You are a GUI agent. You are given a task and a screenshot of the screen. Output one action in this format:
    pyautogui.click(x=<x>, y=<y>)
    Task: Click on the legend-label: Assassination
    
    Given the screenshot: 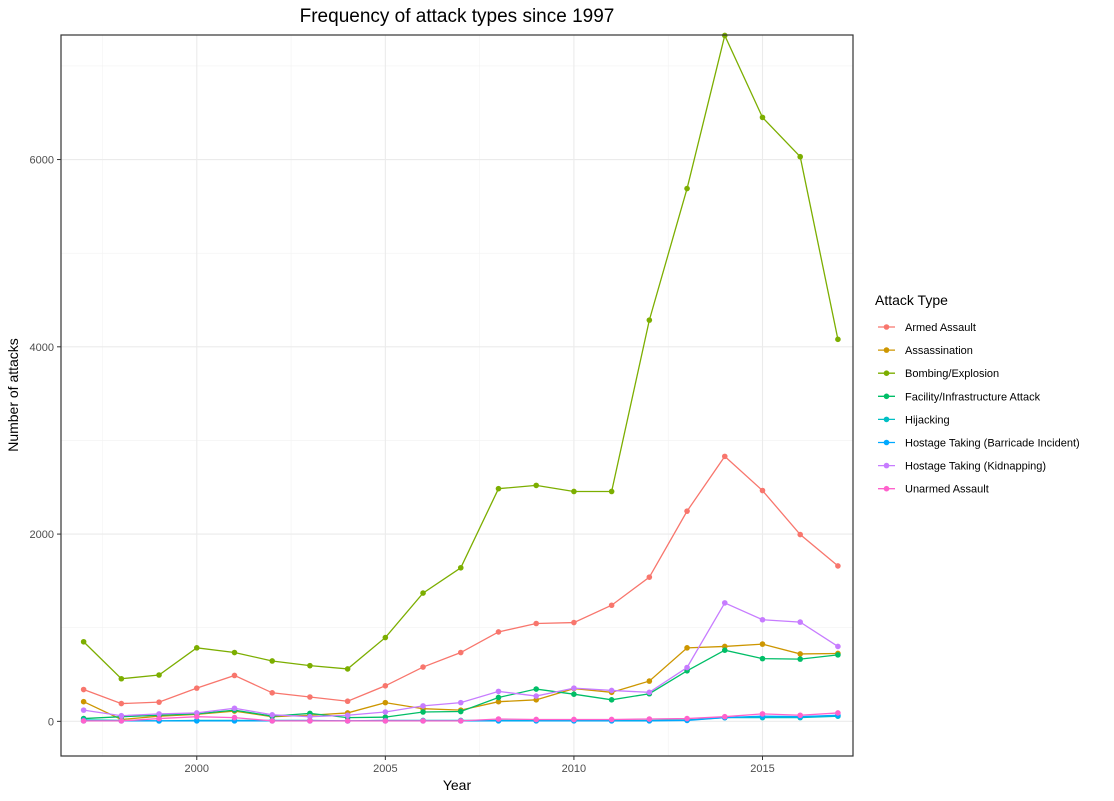 What is the action you would take?
    pyautogui.click(x=939, y=351)
    